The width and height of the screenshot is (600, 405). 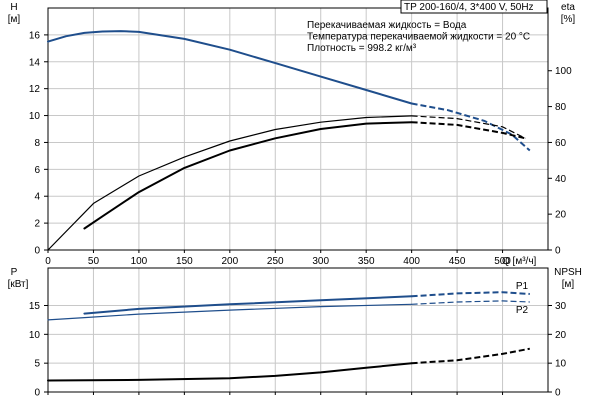 What do you see at coordinates (568, 272) in the screenshot?
I see `npsh-axis-label: NPSH` at bounding box center [568, 272].